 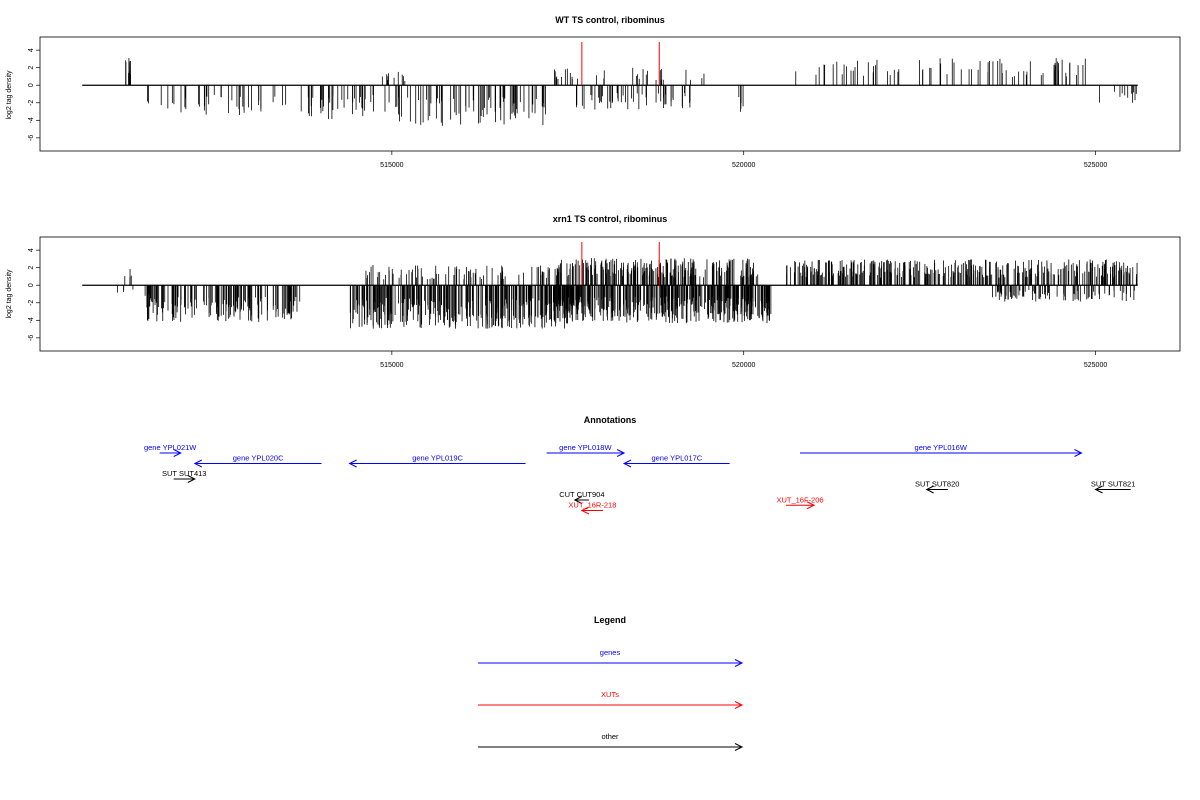 I want to click on wt-track-bars, so click(x=610, y=92).